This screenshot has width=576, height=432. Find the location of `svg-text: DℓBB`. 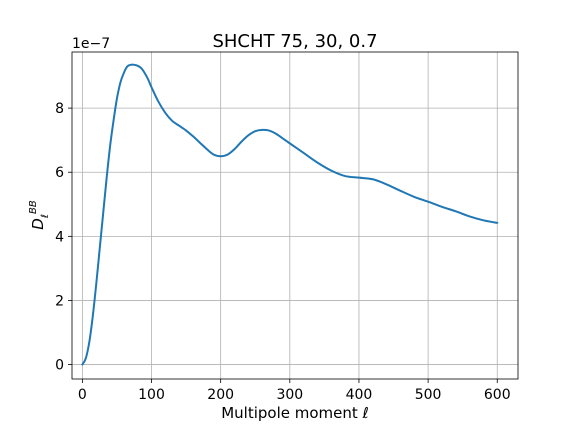

svg-text: DℓBB is located at coordinates (39, 215).